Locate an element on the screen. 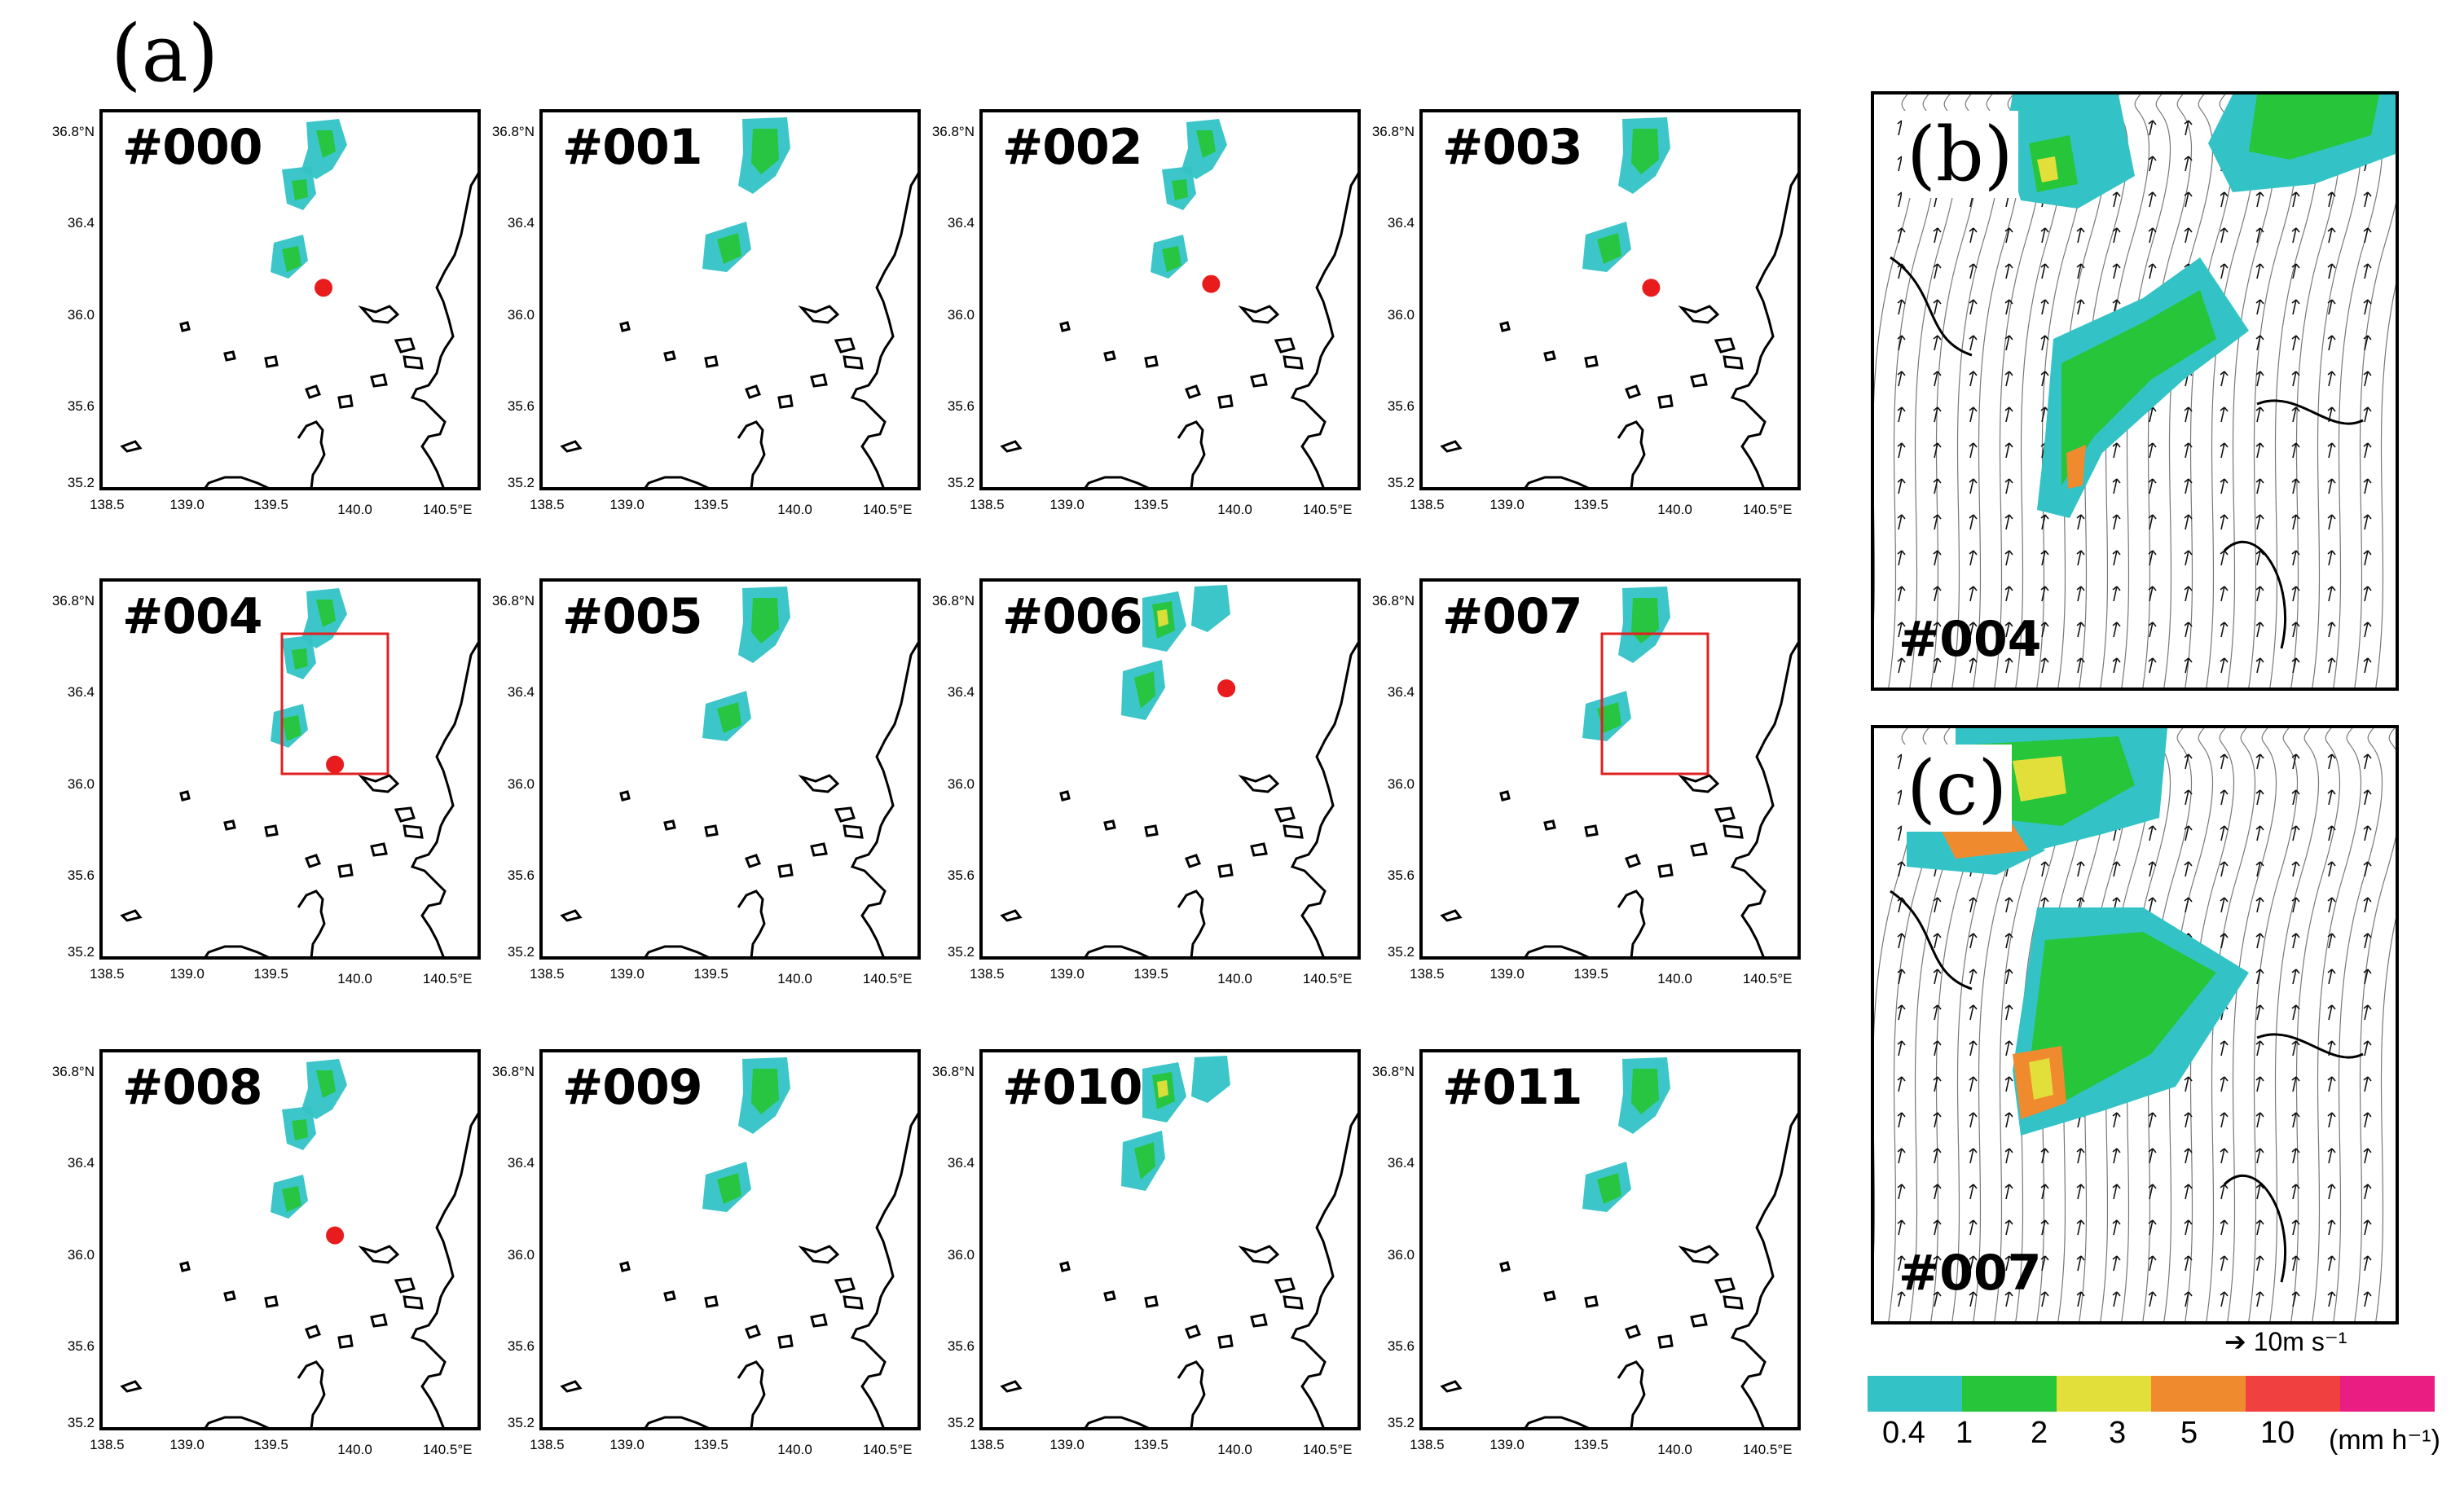 The height and width of the screenshot is (1498, 2464). lon-tick-label: 140.0 is located at coordinates (1234, 978).